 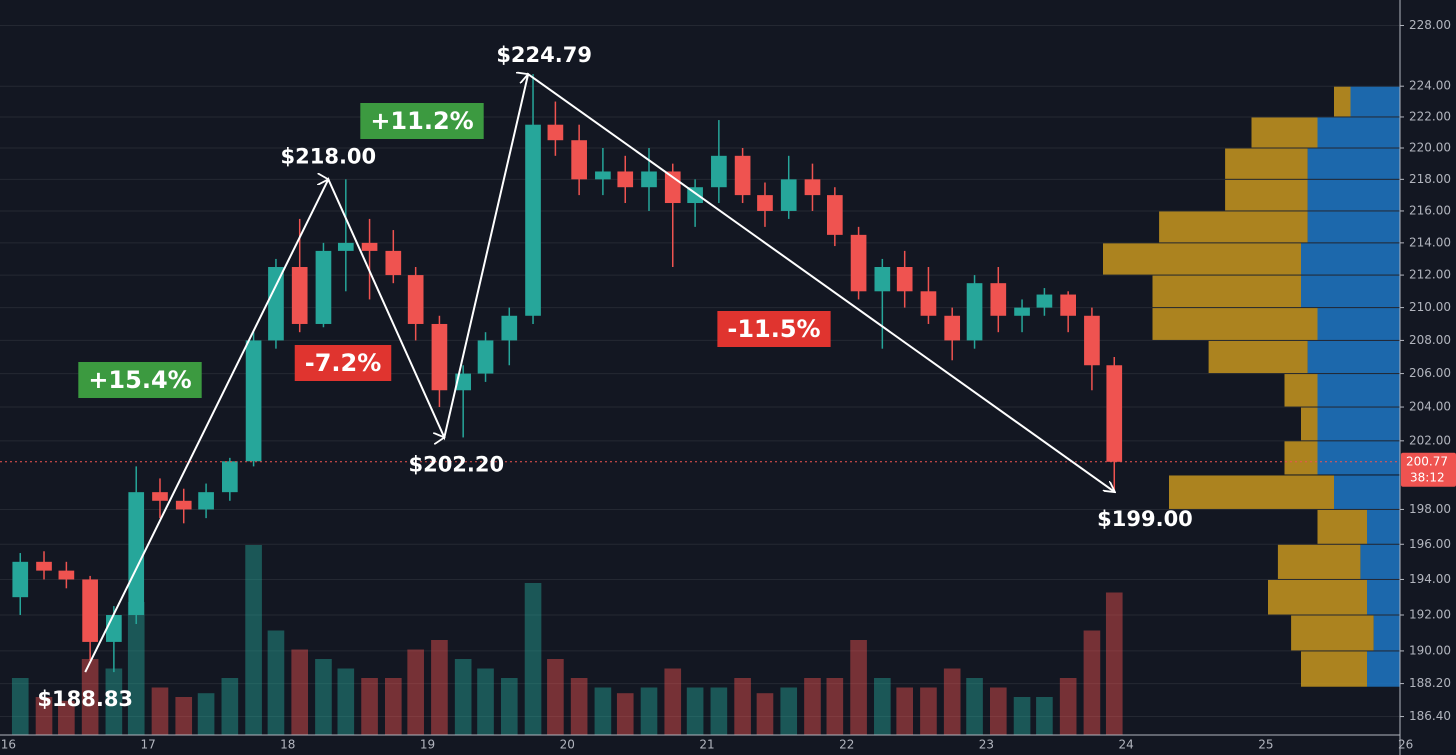 What do you see at coordinates (1430, 148) in the screenshot?
I see `y-tick-label: 220.00` at bounding box center [1430, 148].